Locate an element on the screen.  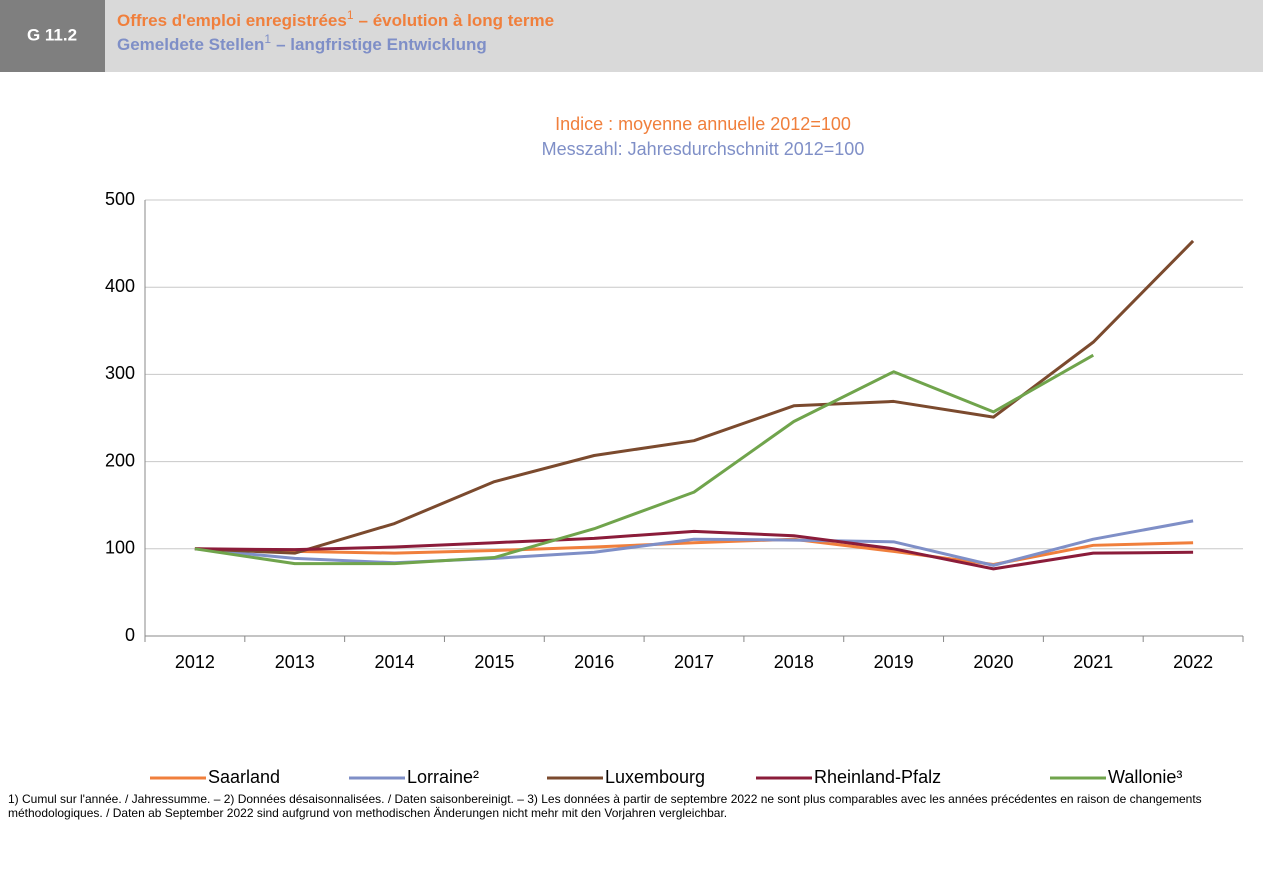
header-band is located at coordinates (631, 36).